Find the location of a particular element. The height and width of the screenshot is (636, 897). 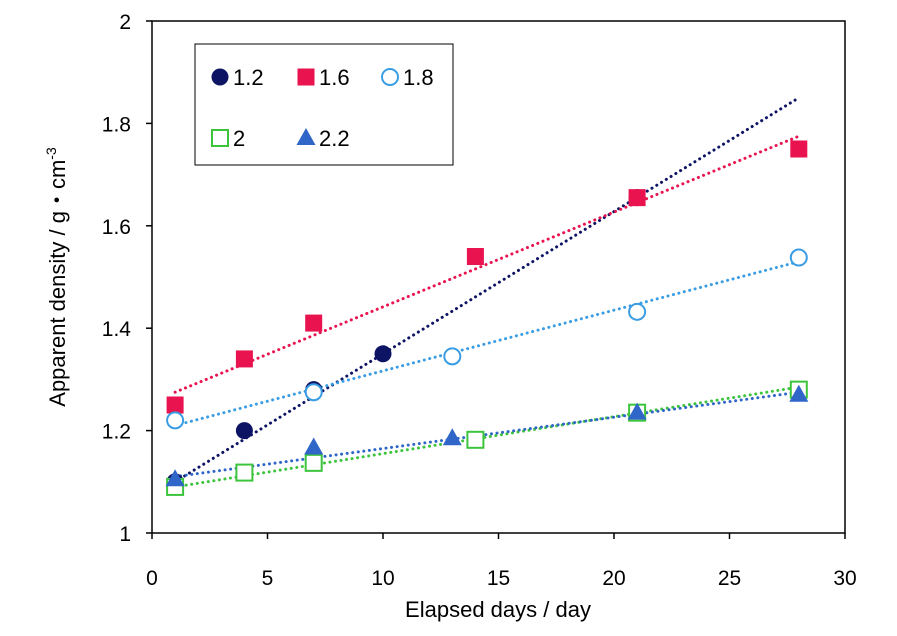

y-axis-title-main: Apparent density / g・cm is located at coordinates (57, 283).